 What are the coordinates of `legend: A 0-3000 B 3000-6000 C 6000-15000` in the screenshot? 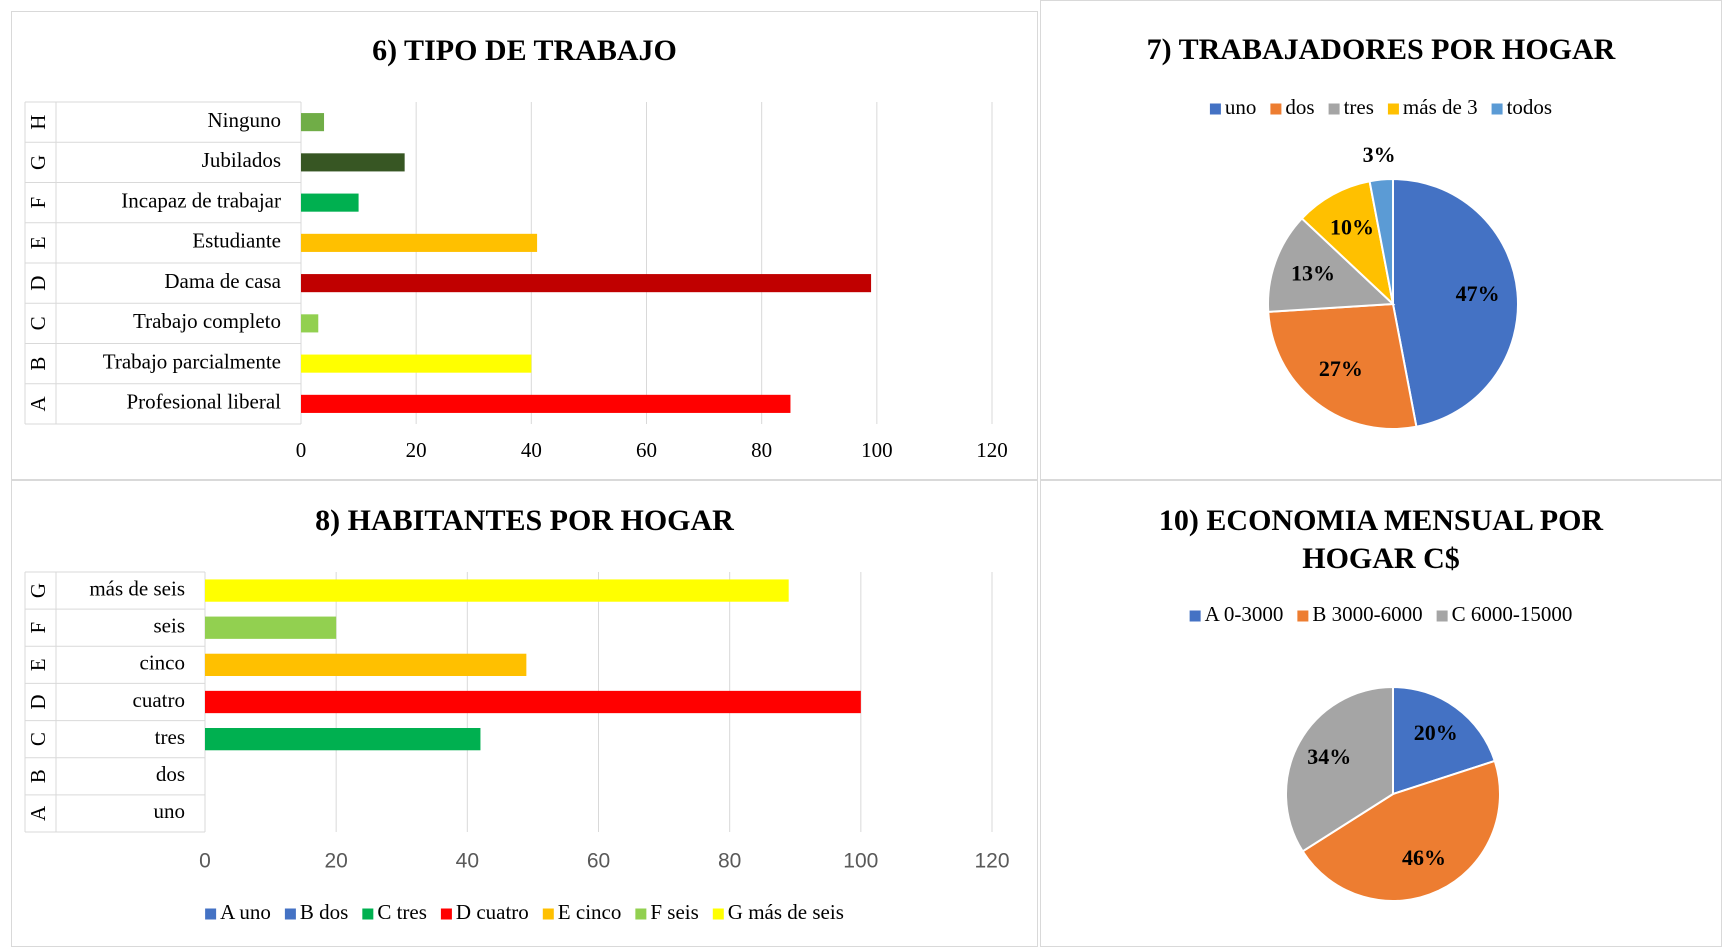 It's located at (1381, 614).